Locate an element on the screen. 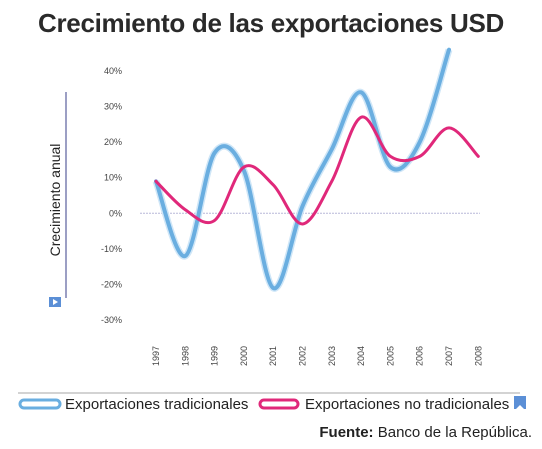  source-note: Fuente: Banco de la República. is located at coordinates (425, 432).